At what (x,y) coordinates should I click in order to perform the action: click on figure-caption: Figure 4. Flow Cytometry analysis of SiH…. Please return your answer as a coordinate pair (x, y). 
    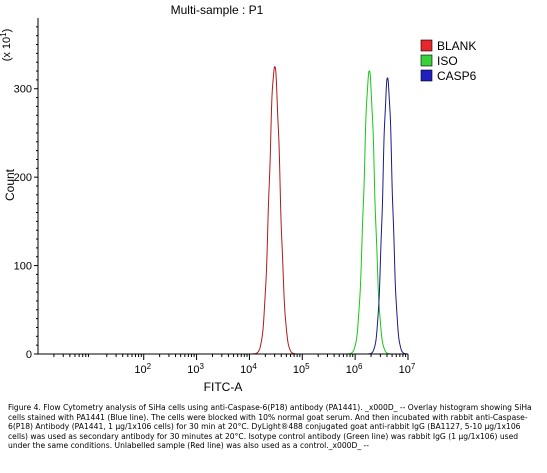
    Looking at the image, I should click on (270, 427).